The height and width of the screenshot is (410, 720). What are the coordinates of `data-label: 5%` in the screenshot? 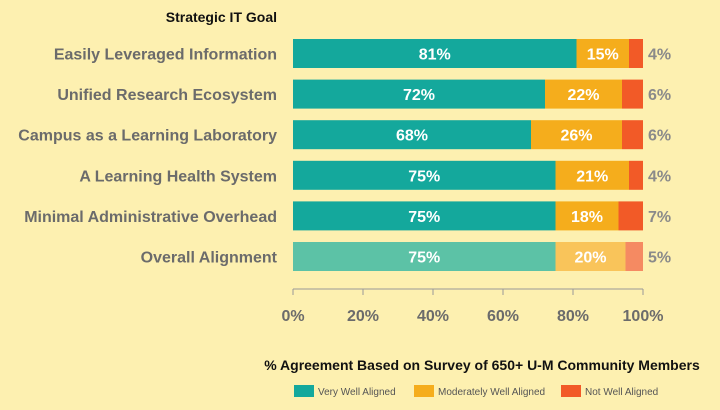 It's located at (659, 258).